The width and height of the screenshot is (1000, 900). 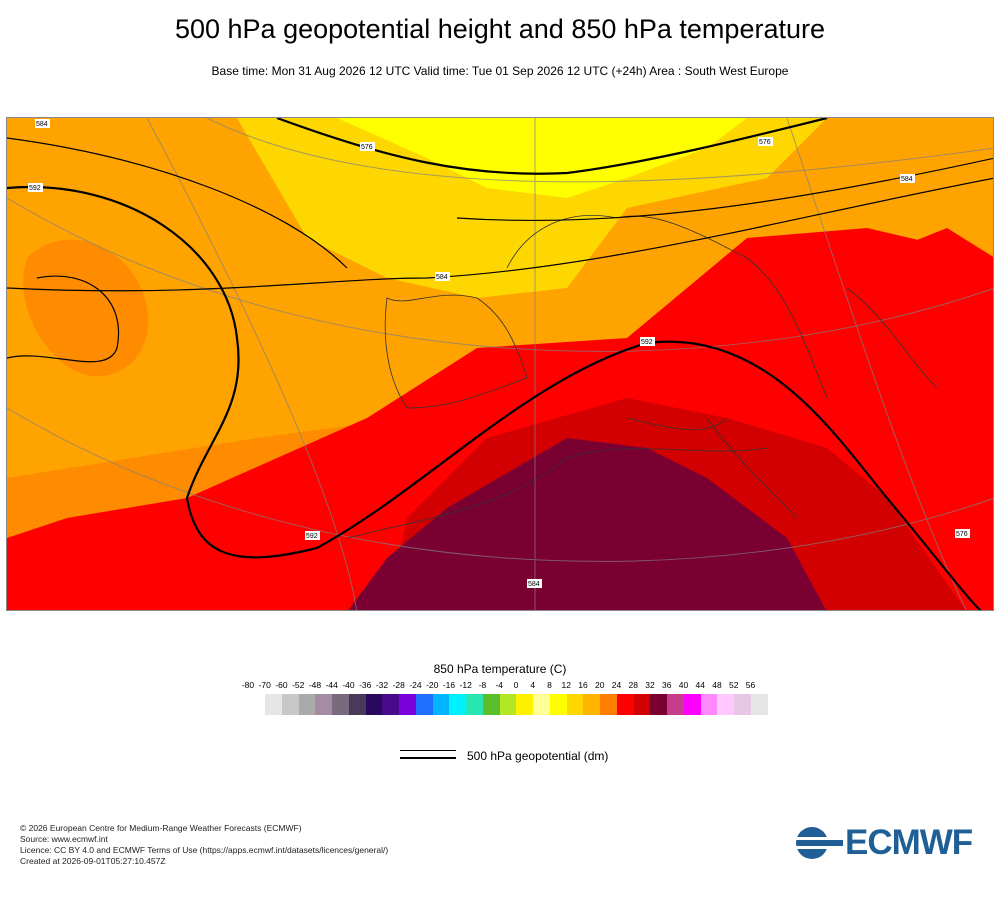 I want to click on temperature-legend-title: 850 hPa temperature (C), so click(x=500, y=669).